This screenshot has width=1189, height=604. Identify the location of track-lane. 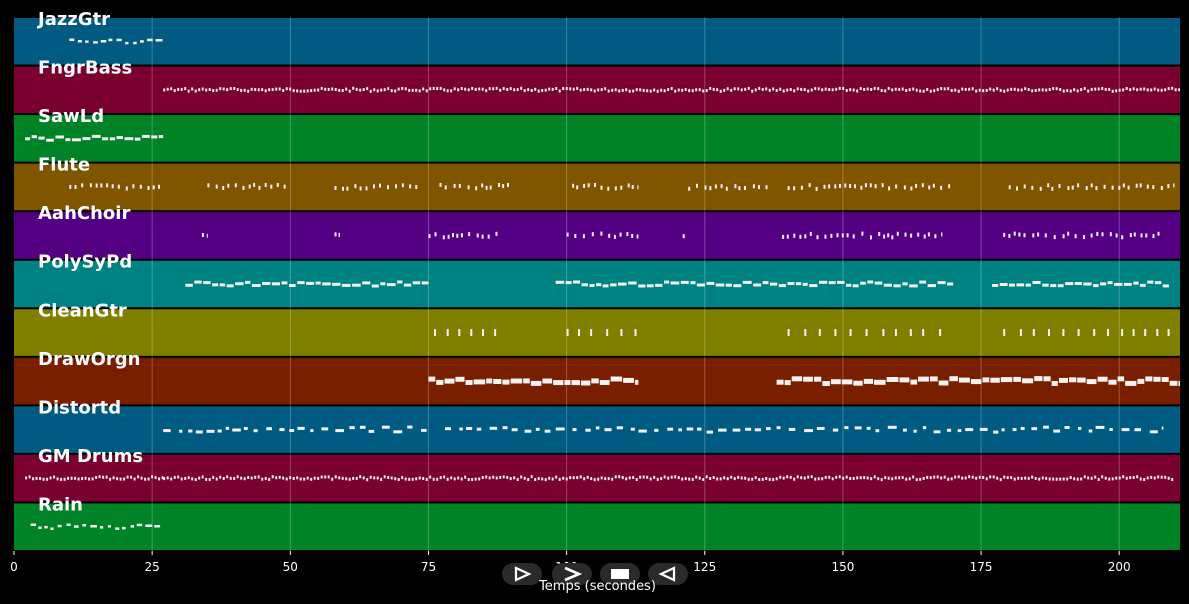
(597, 478).